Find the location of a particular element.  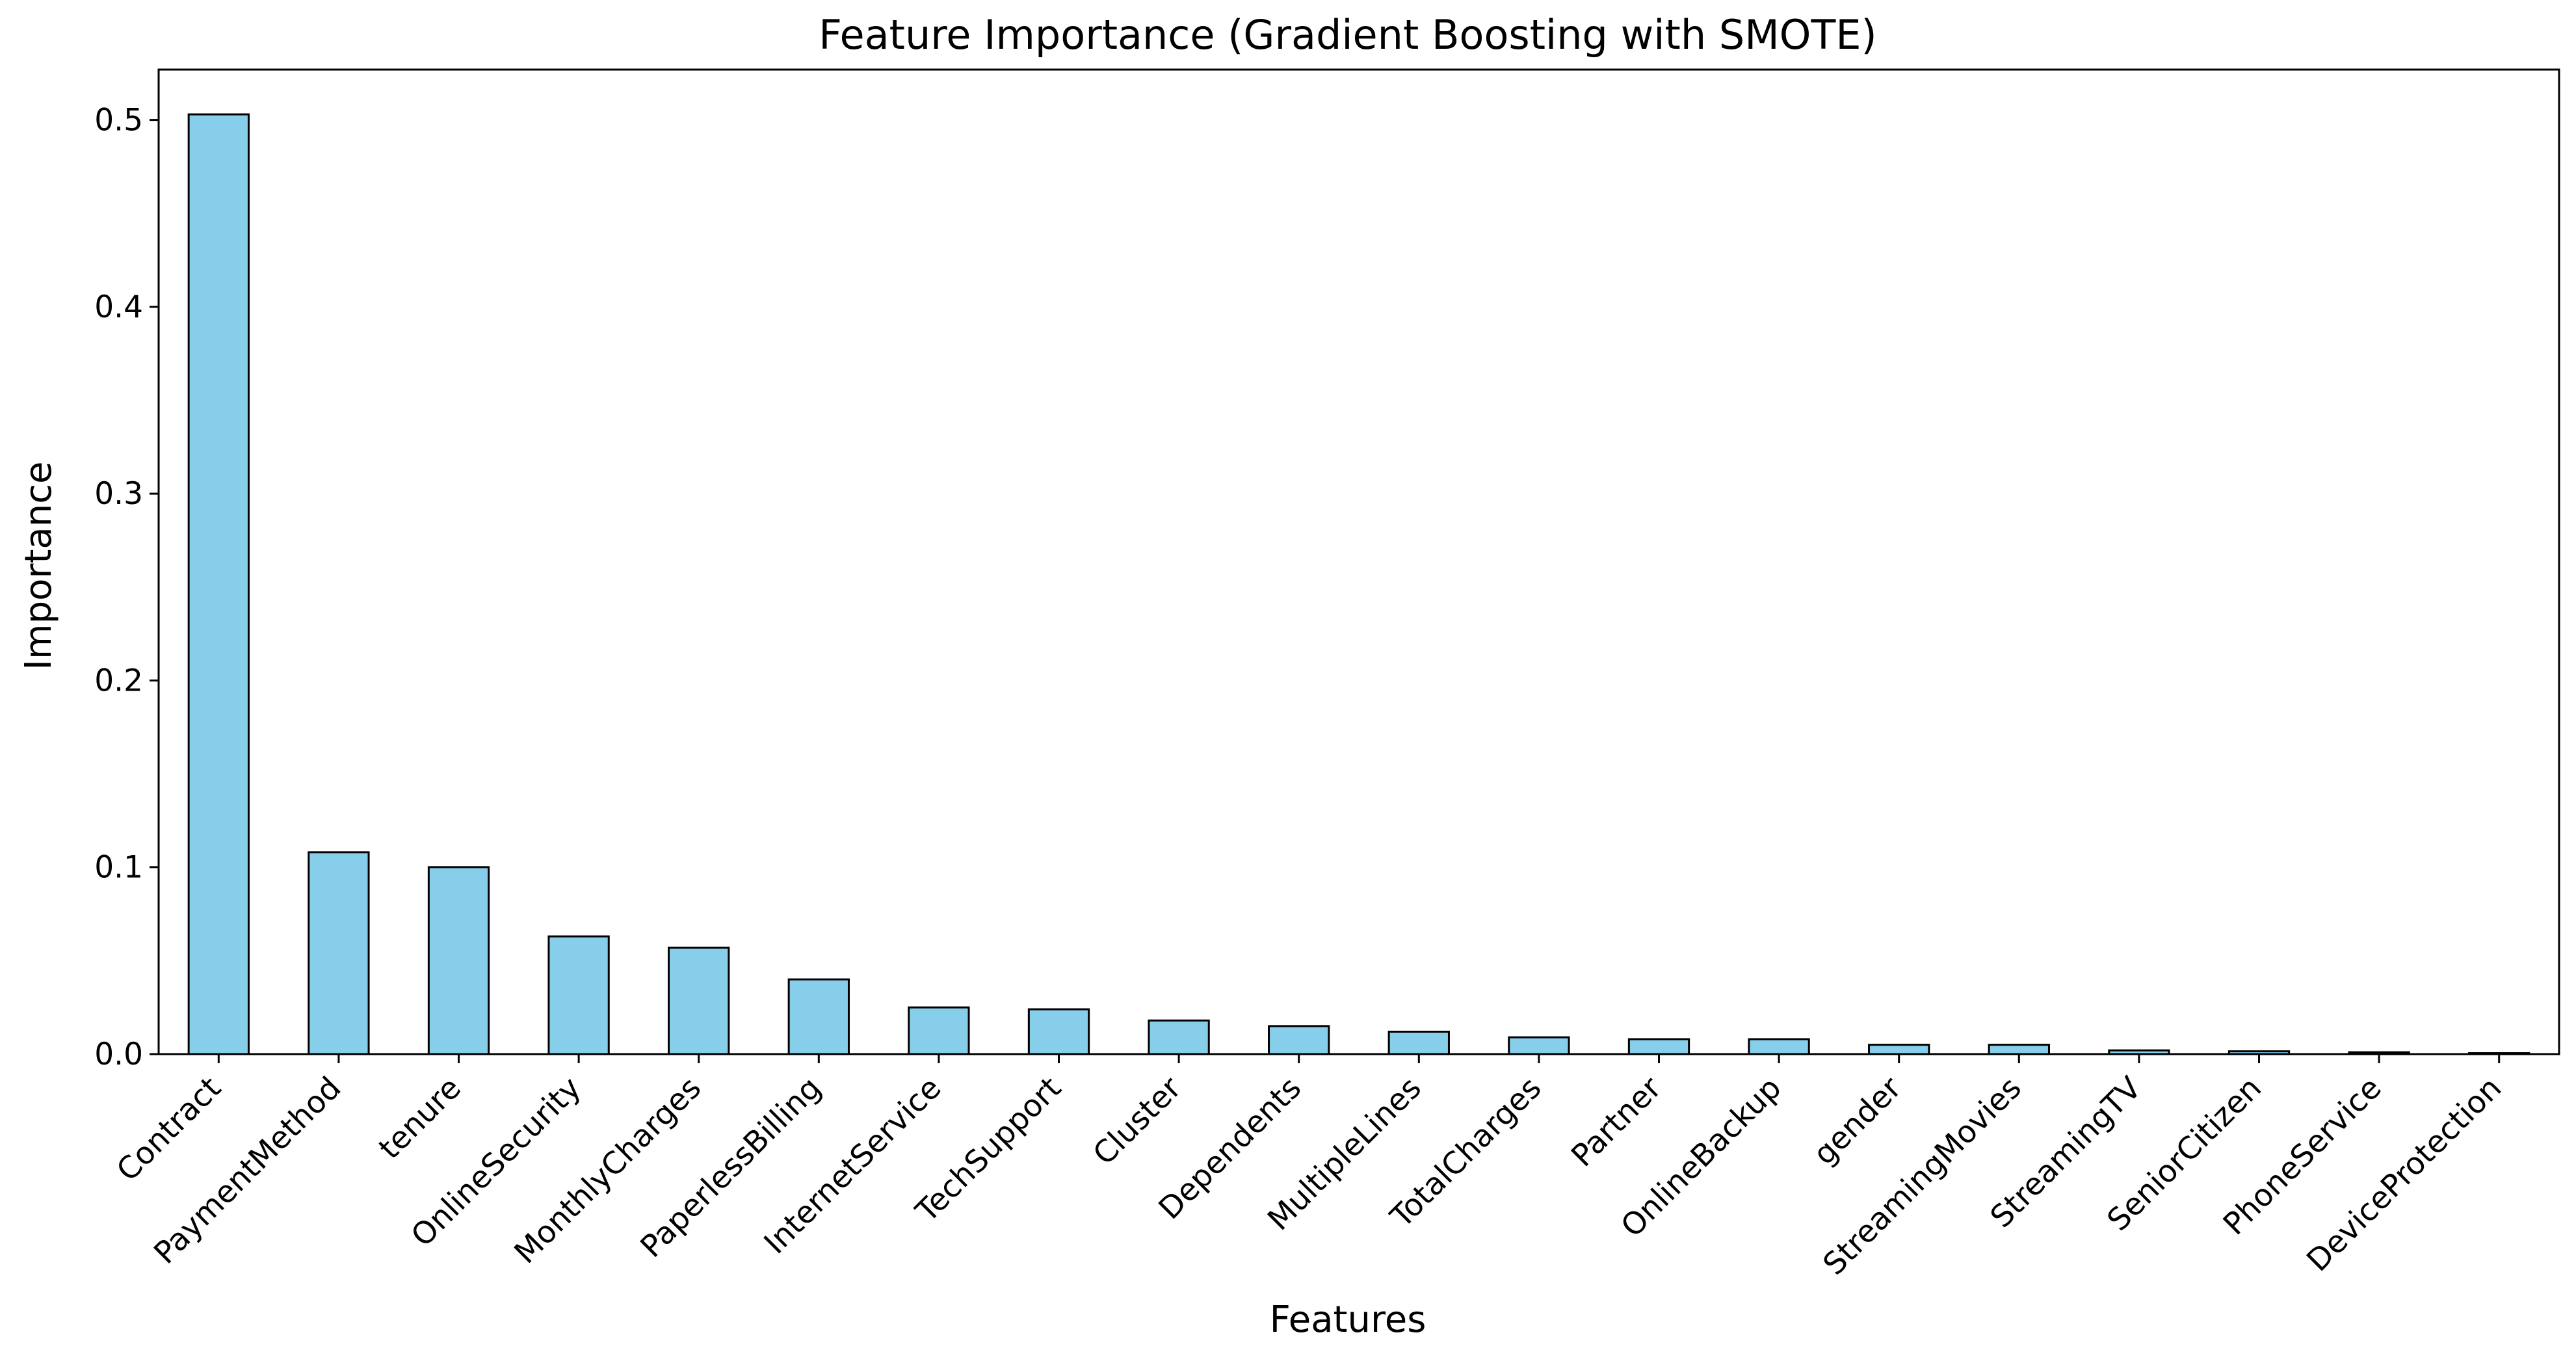

y-tick-label: 0.0 is located at coordinates (118, 1054).